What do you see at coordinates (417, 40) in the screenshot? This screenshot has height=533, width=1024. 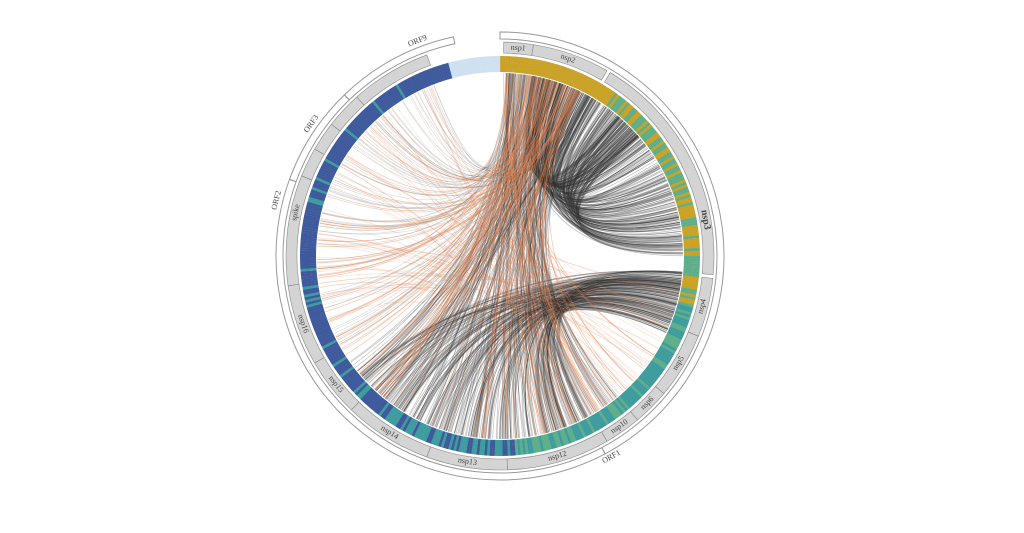 I see `label-orf9: ORF9` at bounding box center [417, 40].